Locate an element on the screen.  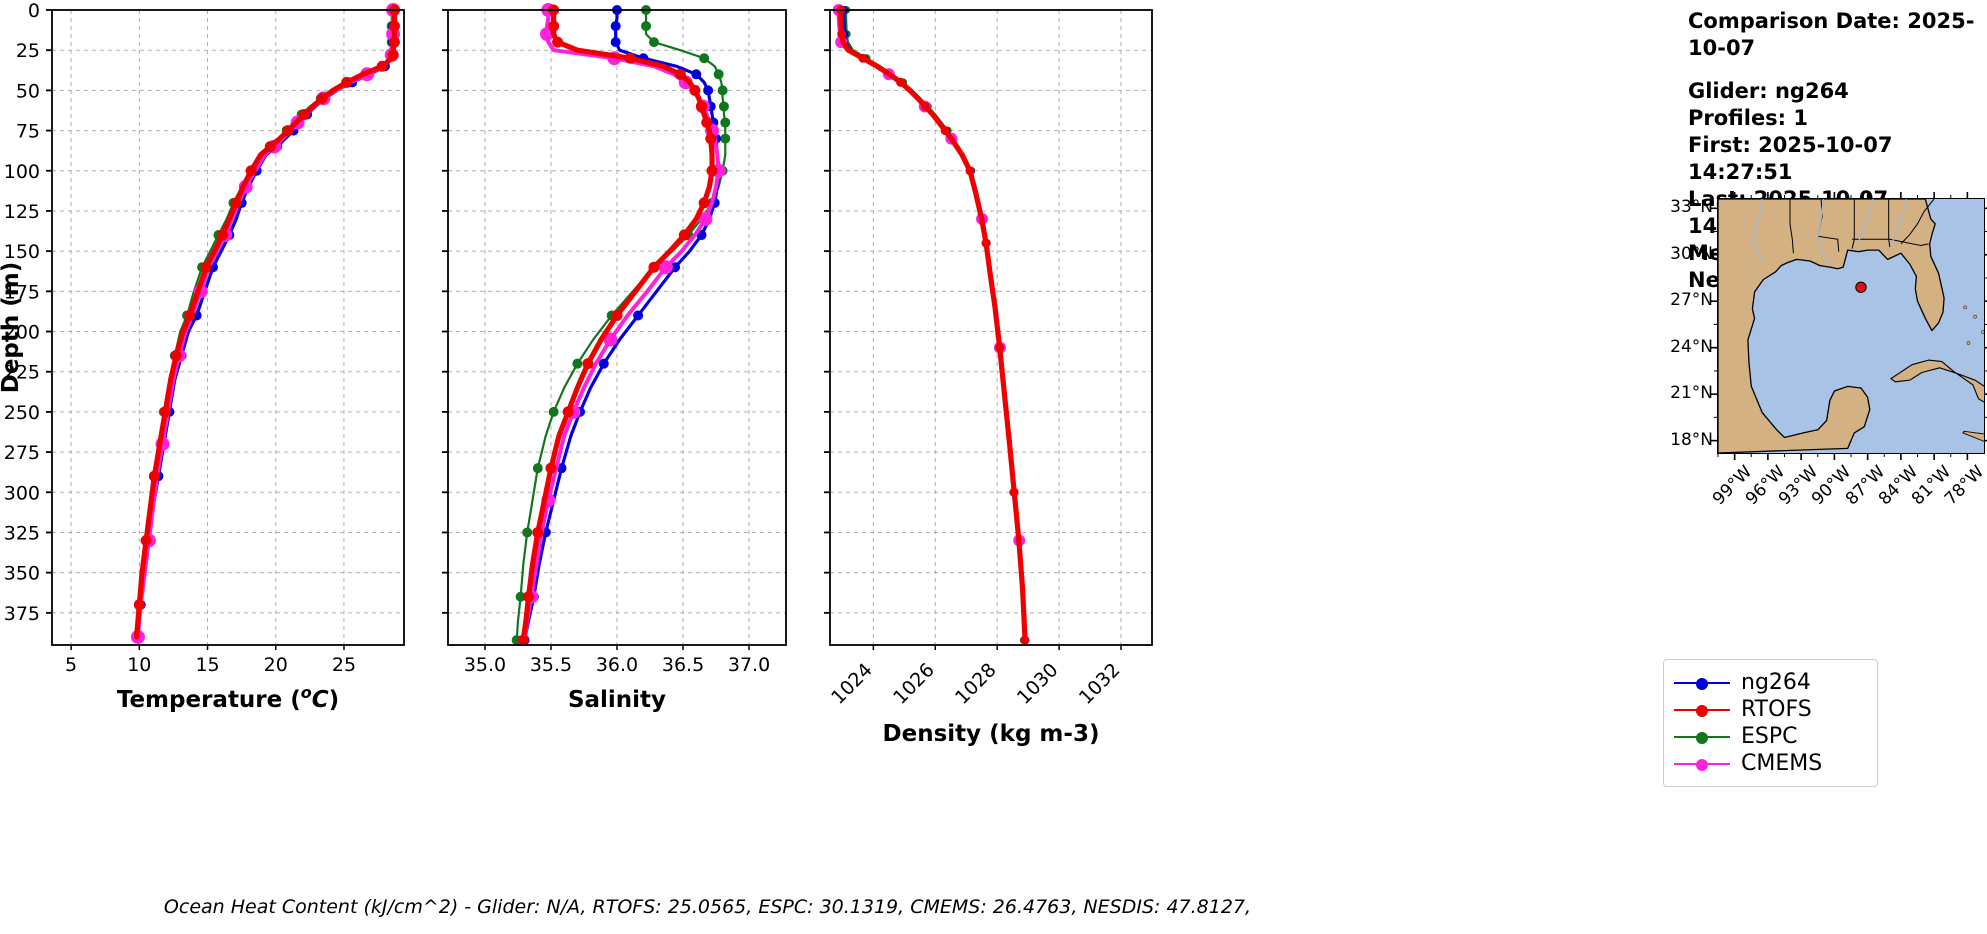
map-lat-label: 30°N is located at coordinates (1691, 253).